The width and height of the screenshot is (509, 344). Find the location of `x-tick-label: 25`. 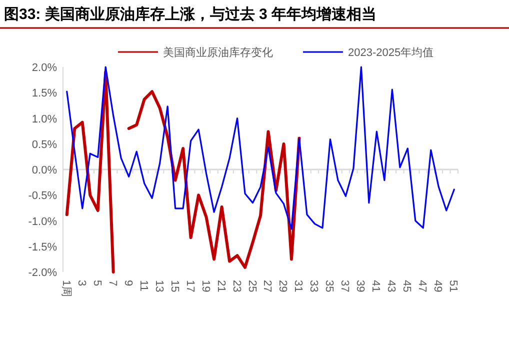

x-tick-label: 25 is located at coordinates (252, 286).